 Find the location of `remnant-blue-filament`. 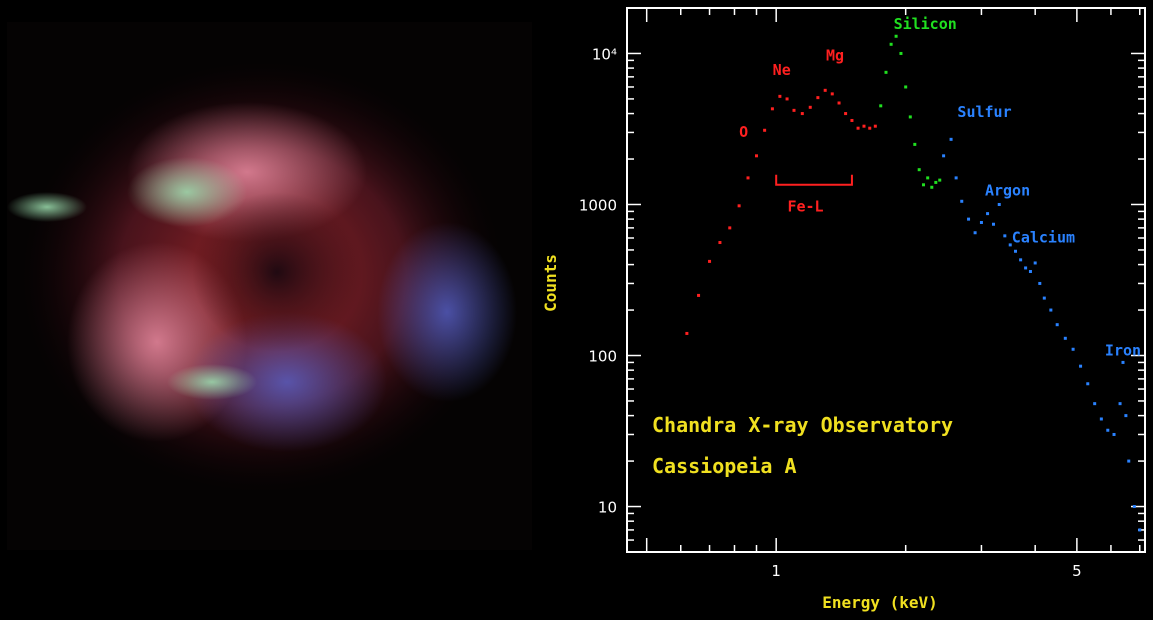

remnant-blue-filament is located at coordinates (287, 382).